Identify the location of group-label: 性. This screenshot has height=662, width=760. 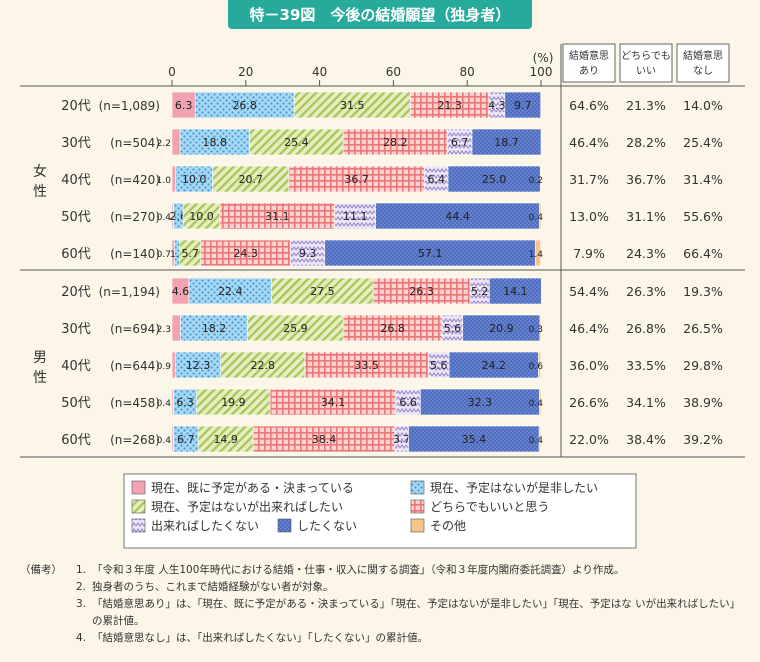
(40, 378).